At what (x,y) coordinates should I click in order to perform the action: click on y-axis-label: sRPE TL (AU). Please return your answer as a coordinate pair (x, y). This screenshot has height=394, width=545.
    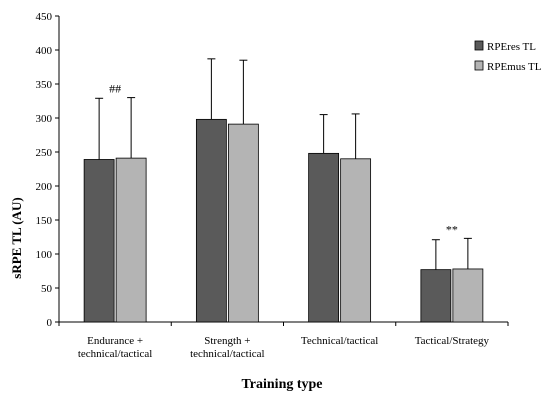
    Looking at the image, I should click on (16, 237).